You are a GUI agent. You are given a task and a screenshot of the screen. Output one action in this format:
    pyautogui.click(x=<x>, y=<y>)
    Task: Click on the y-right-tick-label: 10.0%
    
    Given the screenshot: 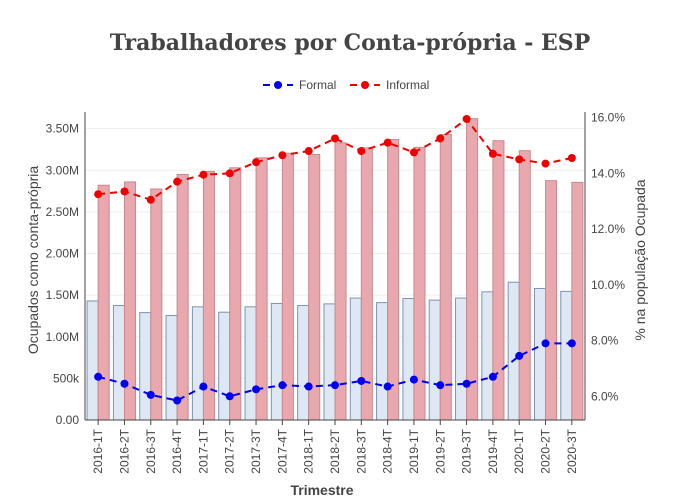 What is the action you would take?
    pyautogui.click(x=608, y=285)
    